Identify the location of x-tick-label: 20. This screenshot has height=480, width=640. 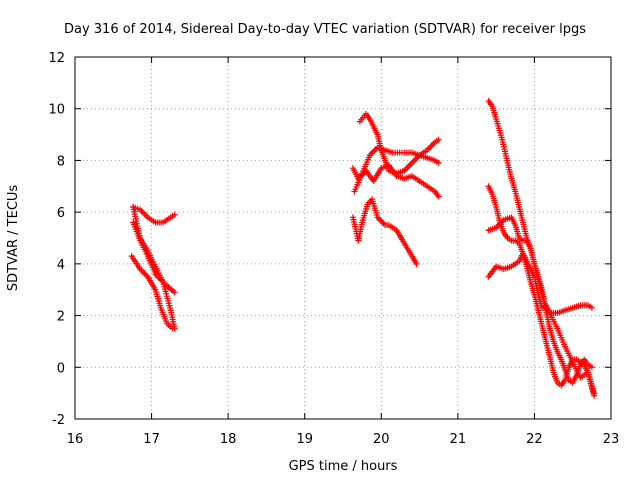
(381, 439).